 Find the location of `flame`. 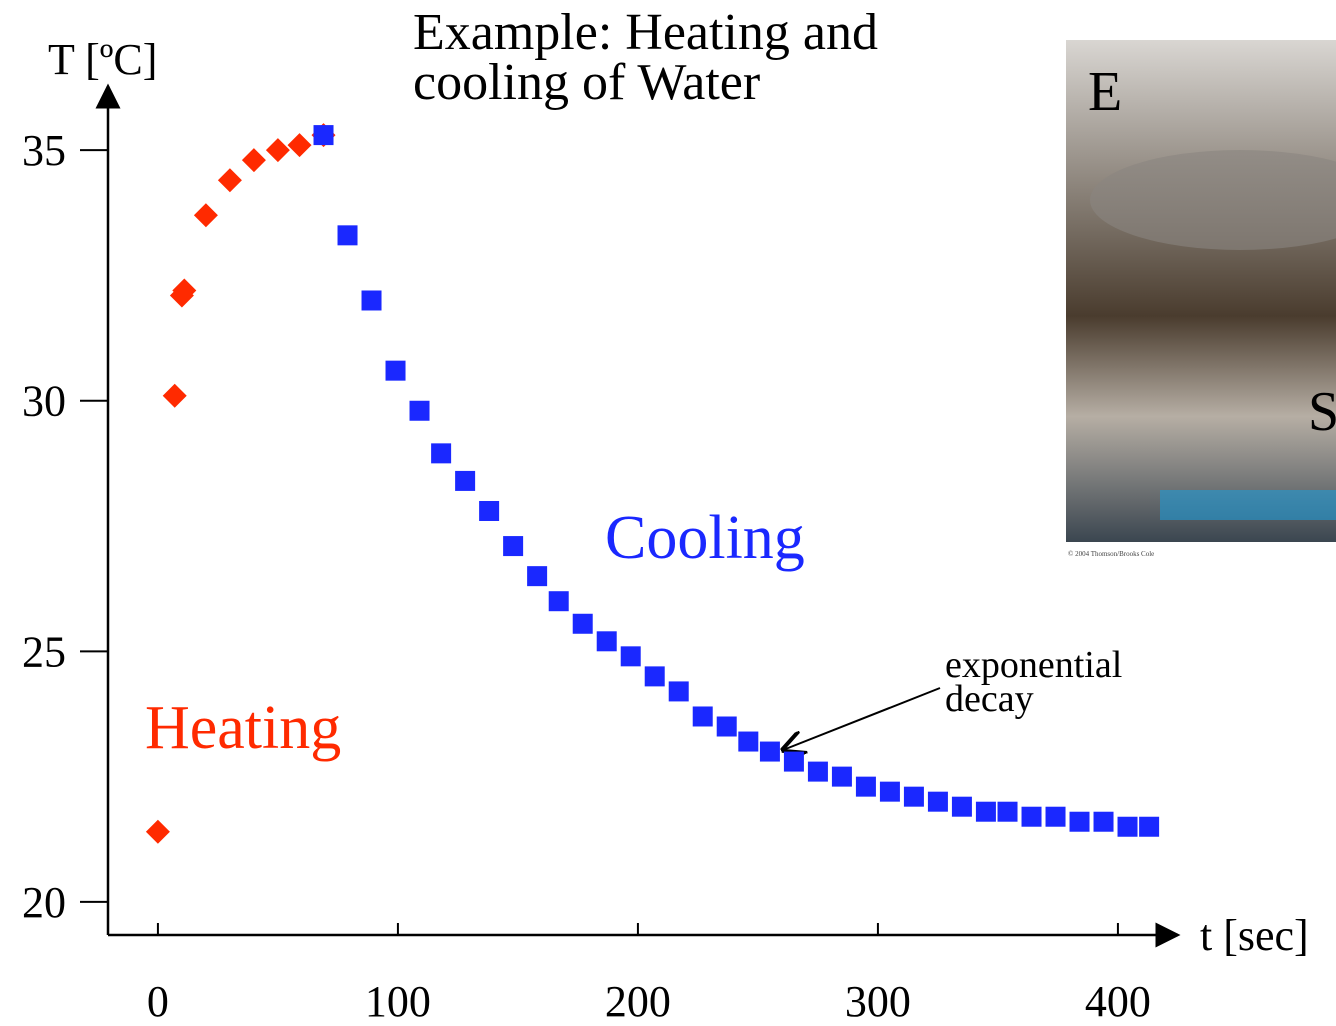

flame is located at coordinates (1248, 505).